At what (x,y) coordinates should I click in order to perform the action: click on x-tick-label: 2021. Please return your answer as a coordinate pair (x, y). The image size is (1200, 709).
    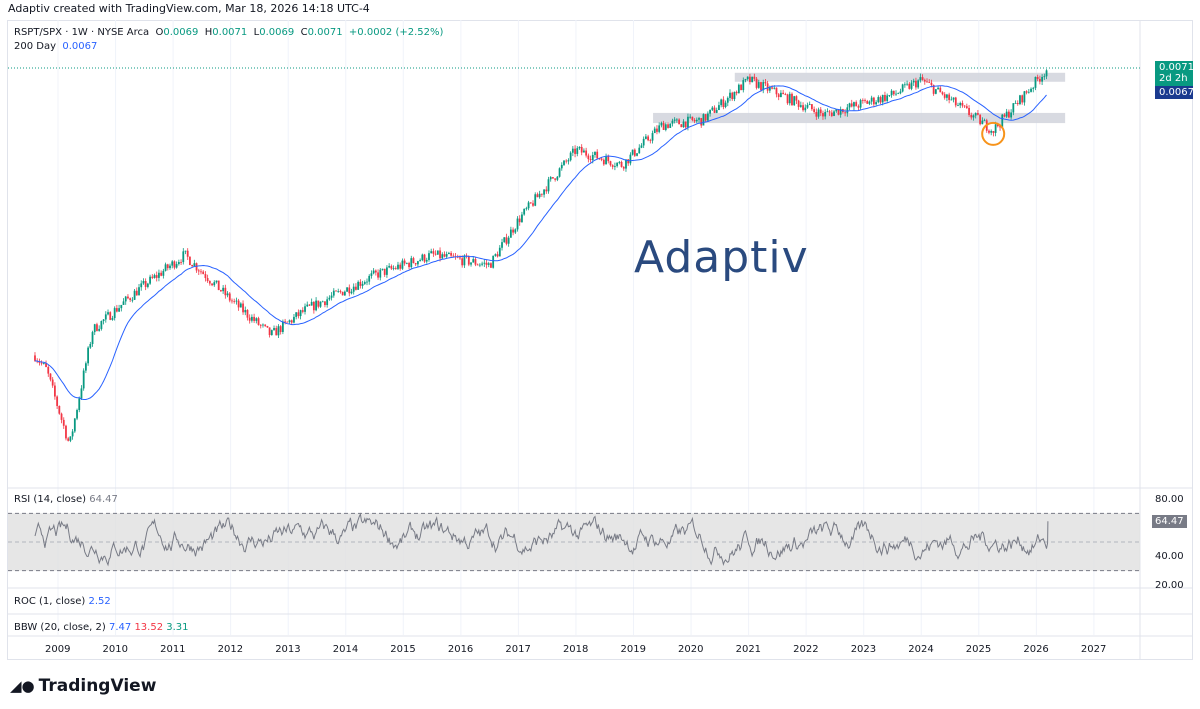
    Looking at the image, I should click on (748, 649).